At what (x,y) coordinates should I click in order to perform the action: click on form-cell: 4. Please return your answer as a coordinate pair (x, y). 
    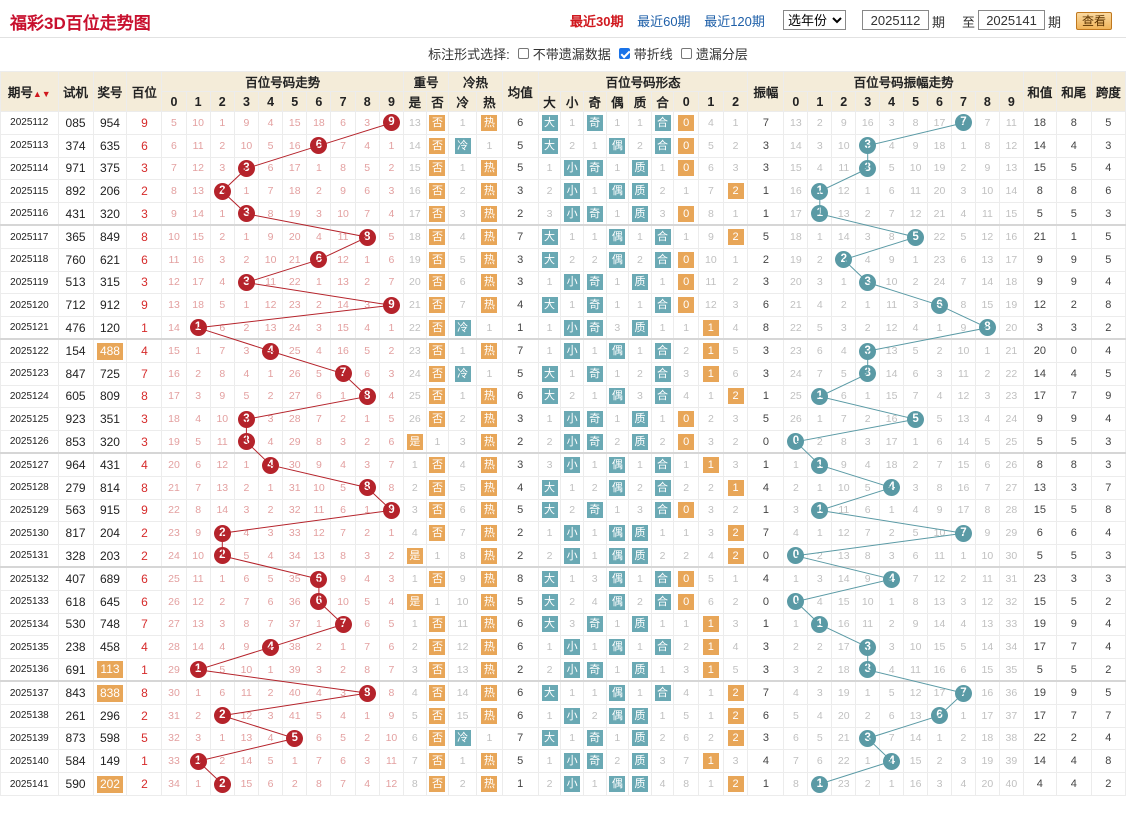
    Looking at the image, I should click on (594, 601).